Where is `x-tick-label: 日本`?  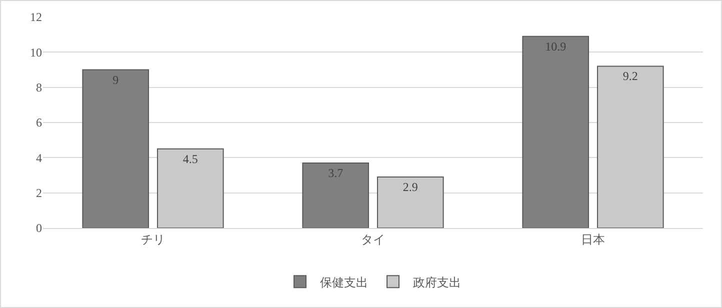
x-tick-label: 日本 is located at coordinates (593, 239).